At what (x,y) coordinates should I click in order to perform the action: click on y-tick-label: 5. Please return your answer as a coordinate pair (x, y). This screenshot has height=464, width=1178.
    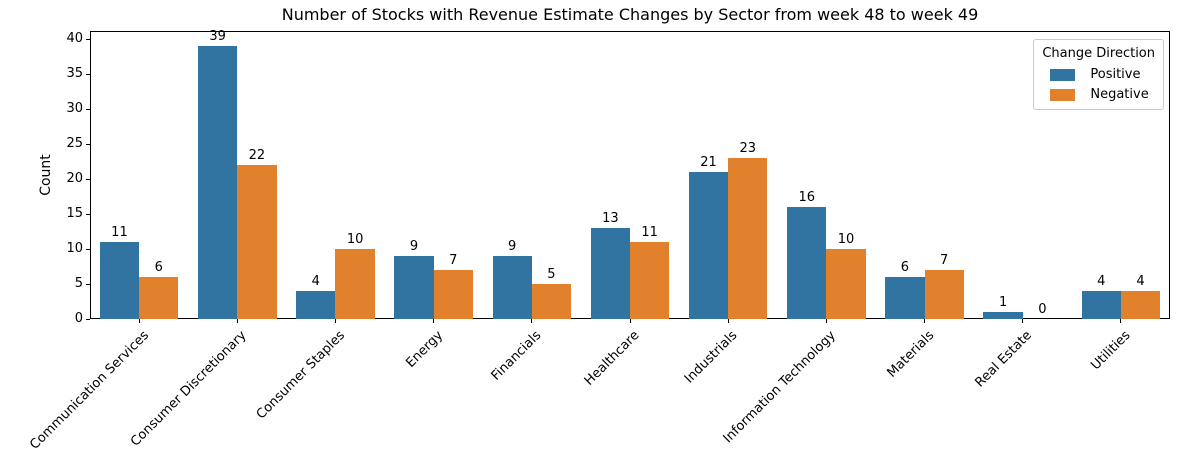
    Looking at the image, I should click on (78, 284).